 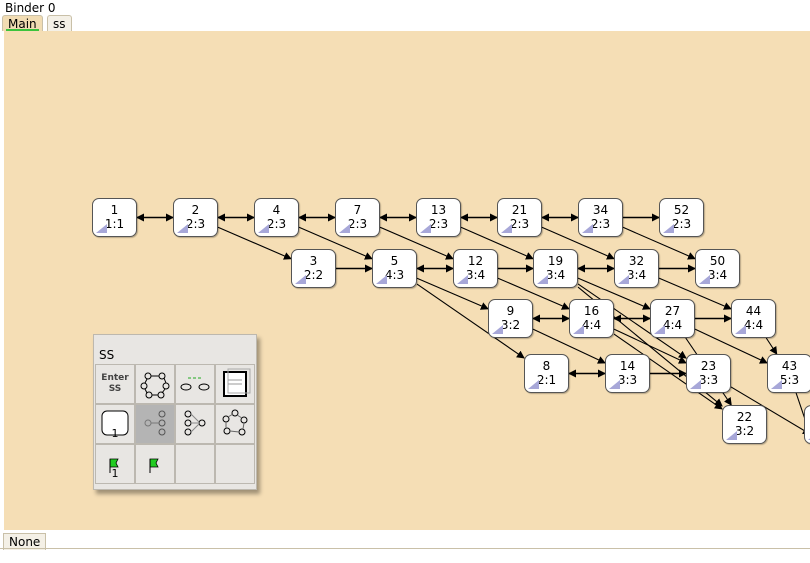 I want to click on graph-node: 7 2:3, so click(x=357, y=217).